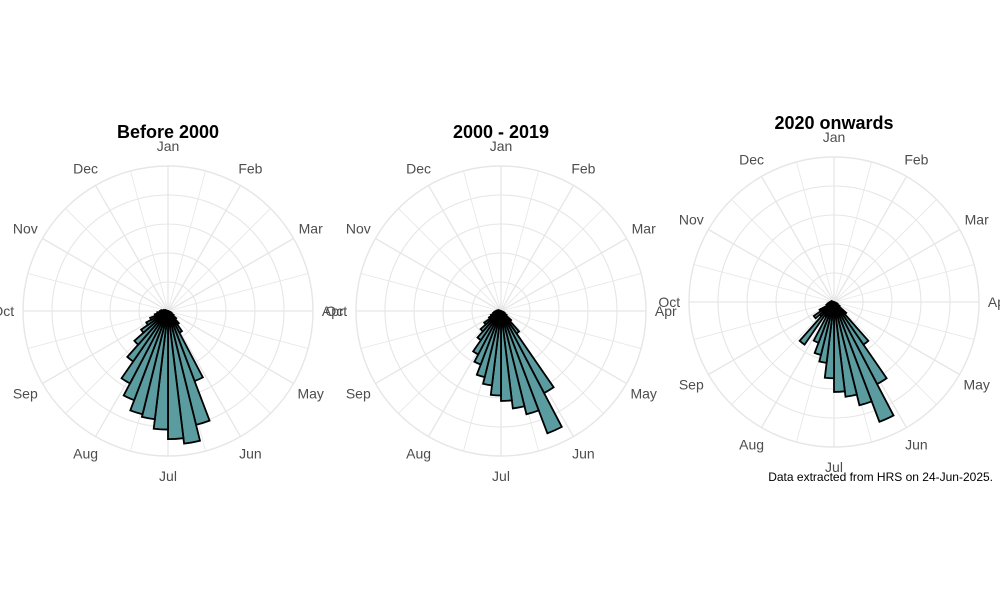 This screenshot has width=1000, height=600. I want to click on chart-title: Before 2000, so click(168, 132).